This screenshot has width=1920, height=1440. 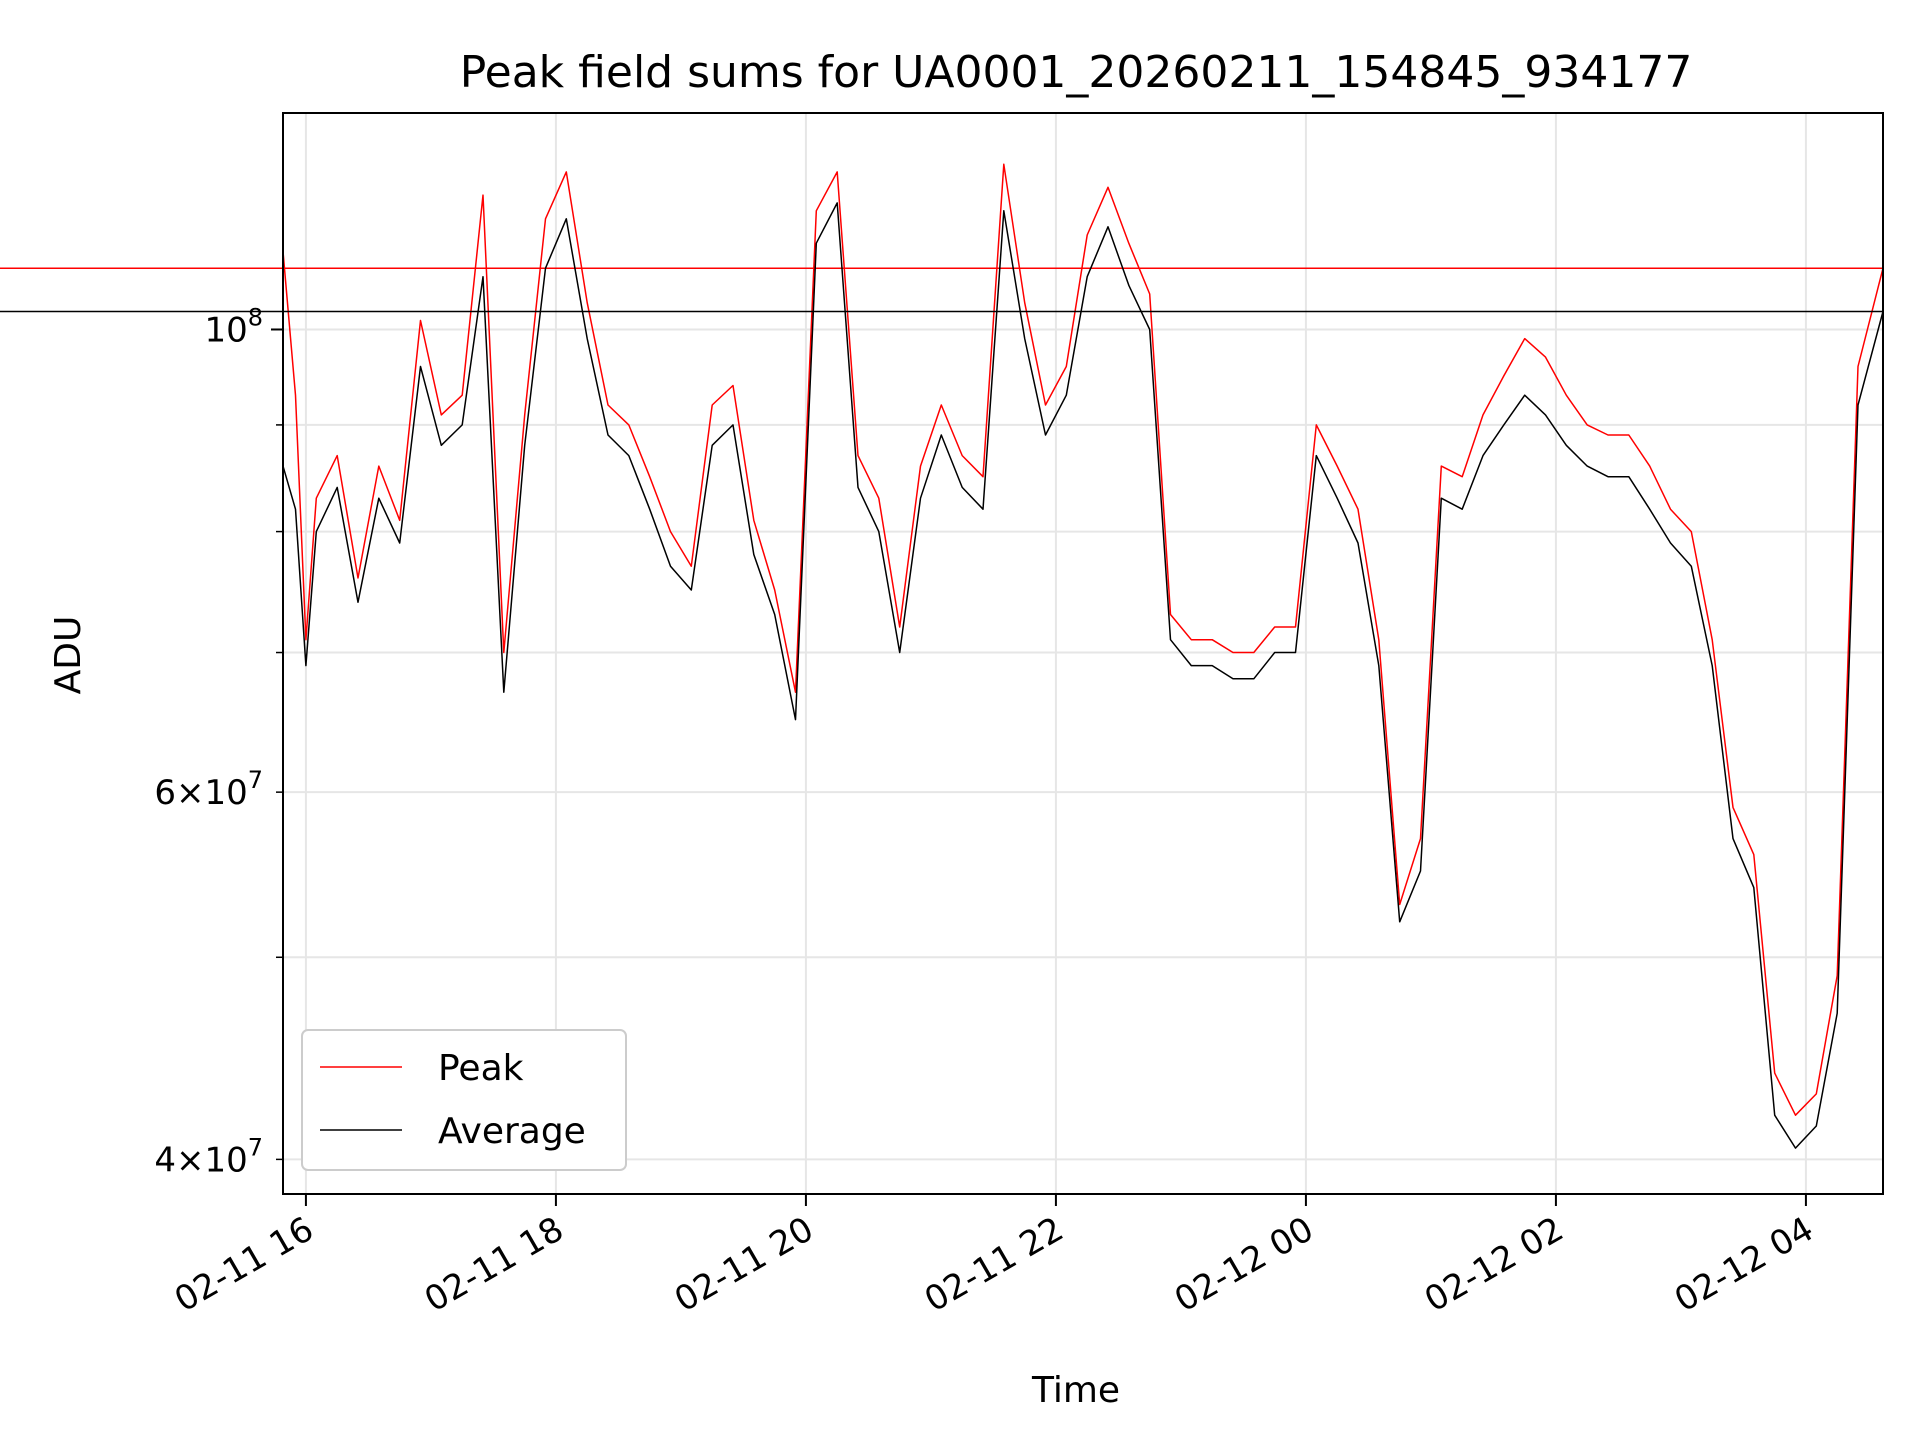 I want to click on legend-label-average: Average, so click(x=512, y=1131).